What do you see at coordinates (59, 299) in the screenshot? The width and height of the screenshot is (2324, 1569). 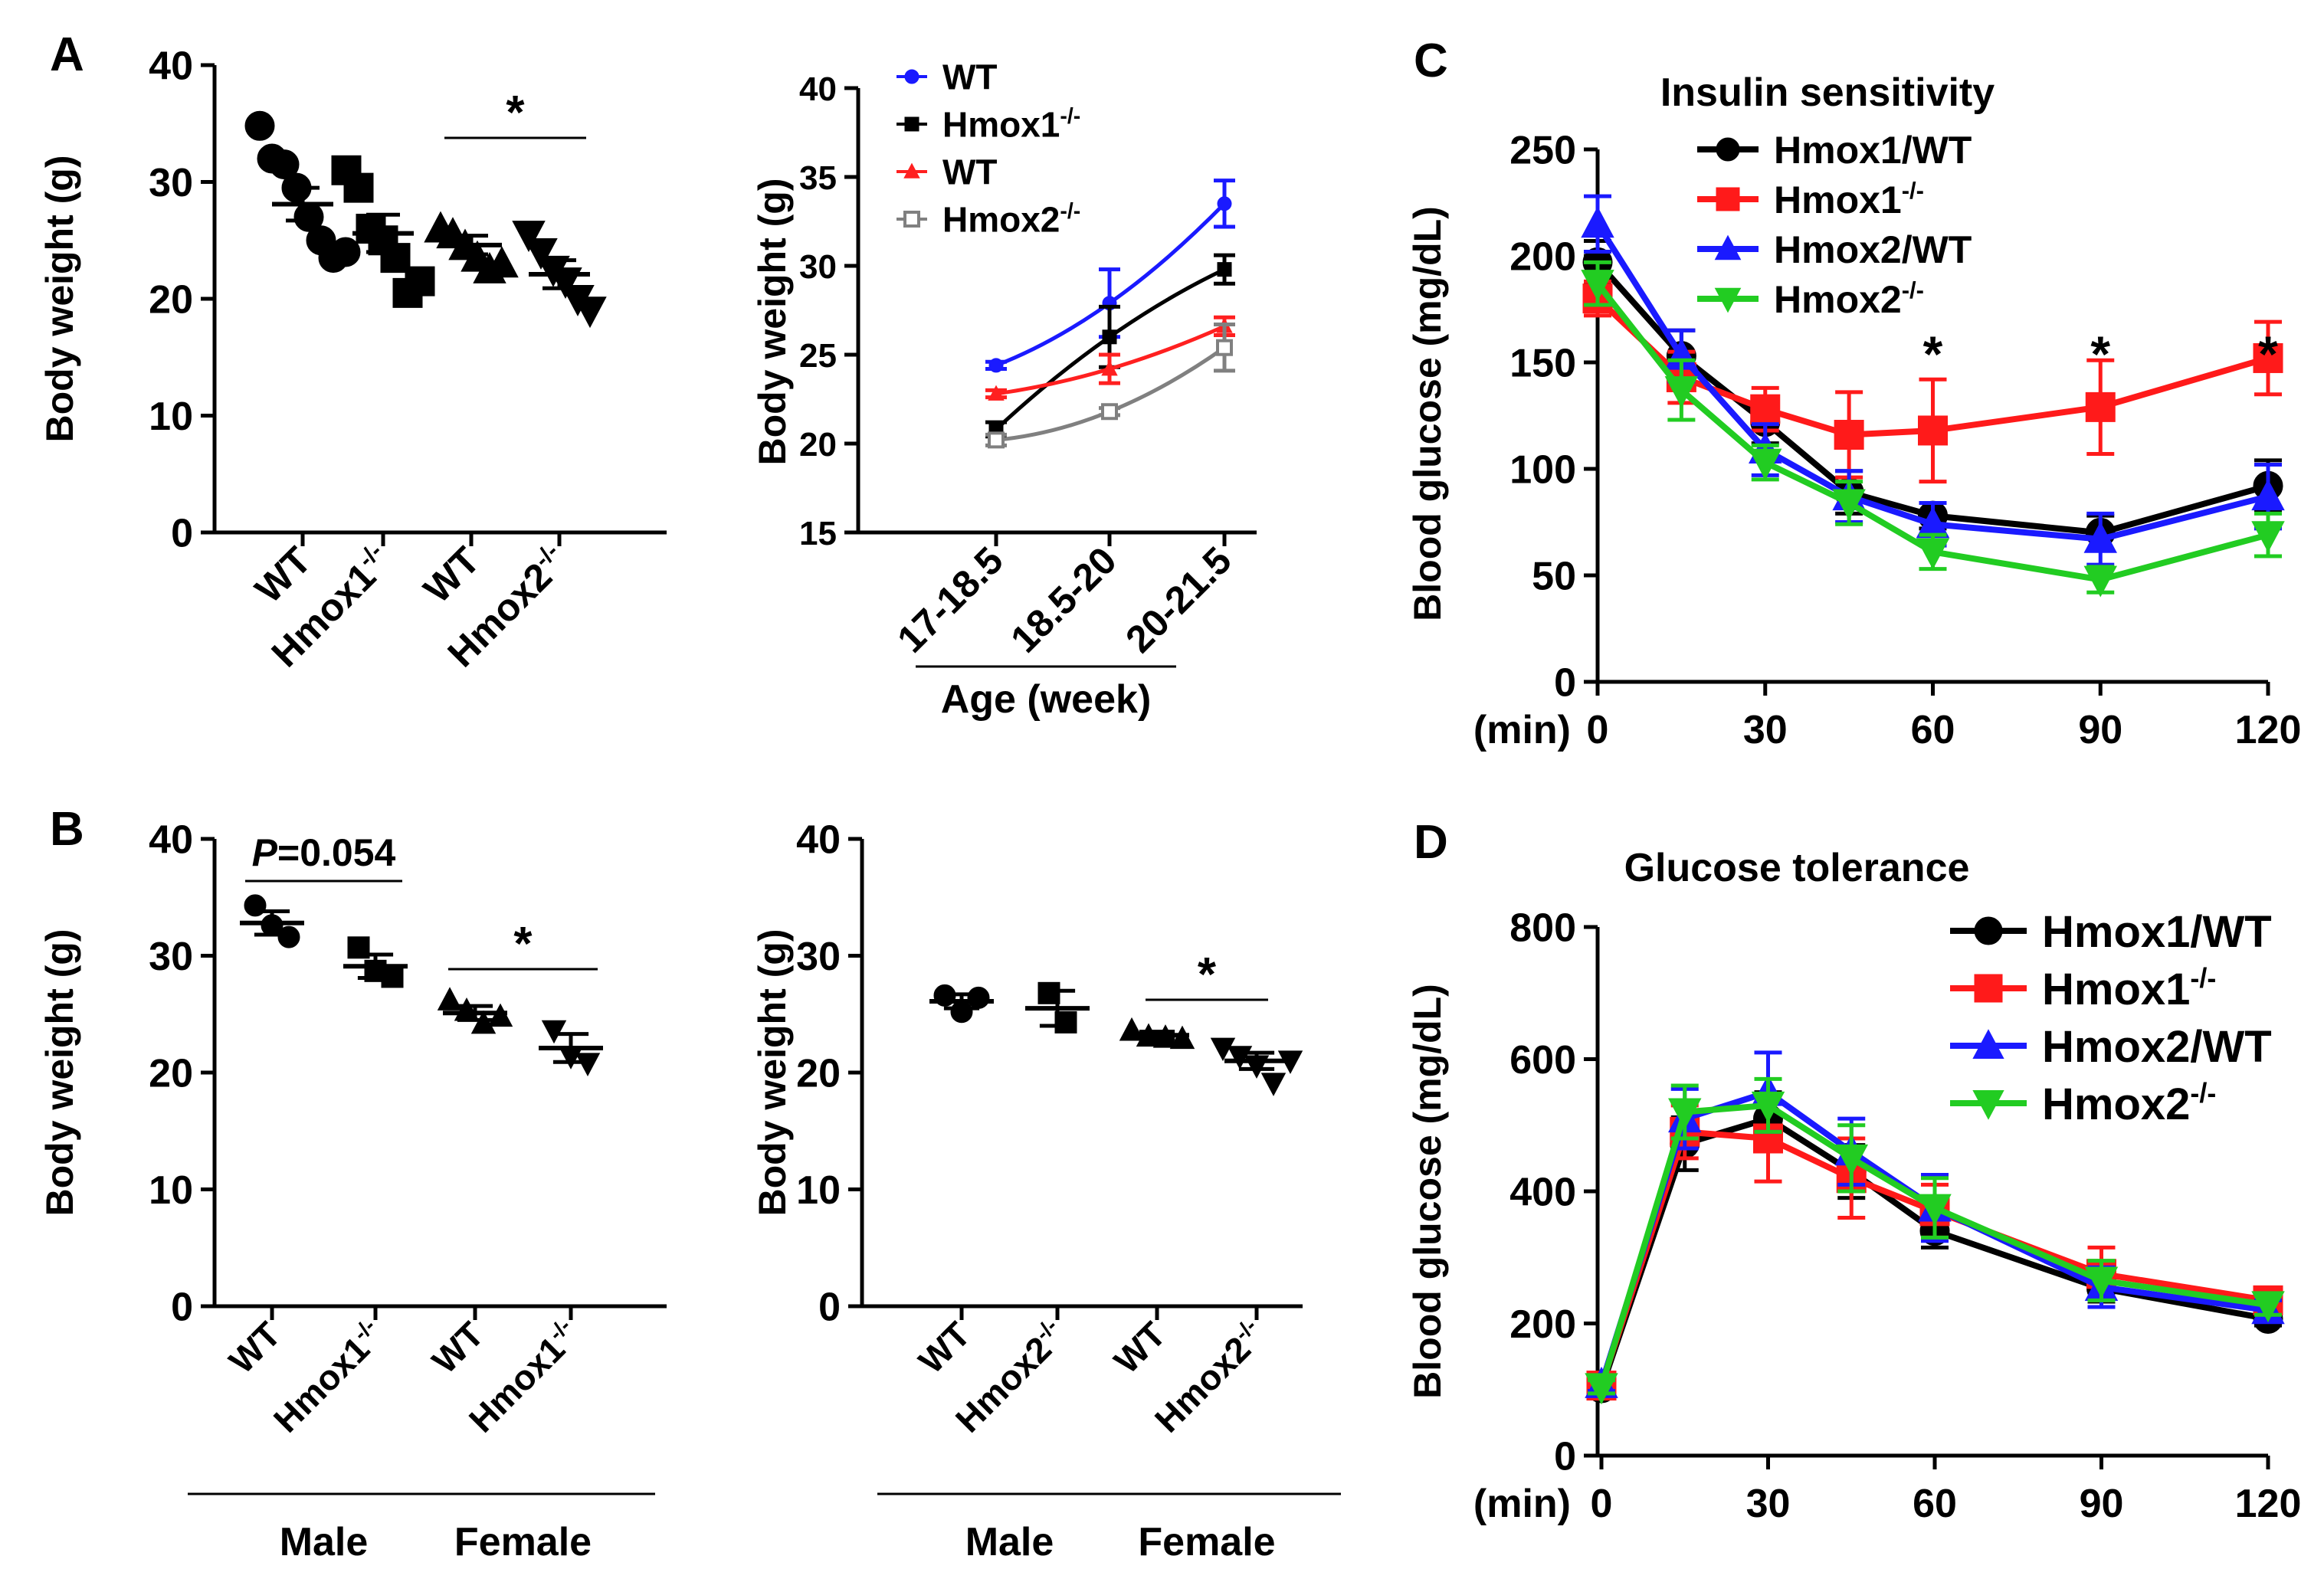 I see `y-axis-title: Body weight (g)` at bounding box center [59, 299].